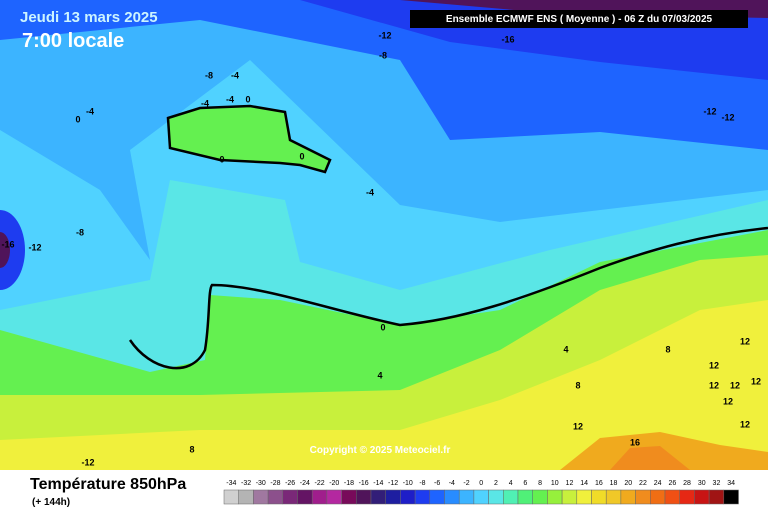 This screenshot has width=768, height=512. Describe the element at coordinates (717, 483) in the screenshot. I see `scale-label: 32` at that location.